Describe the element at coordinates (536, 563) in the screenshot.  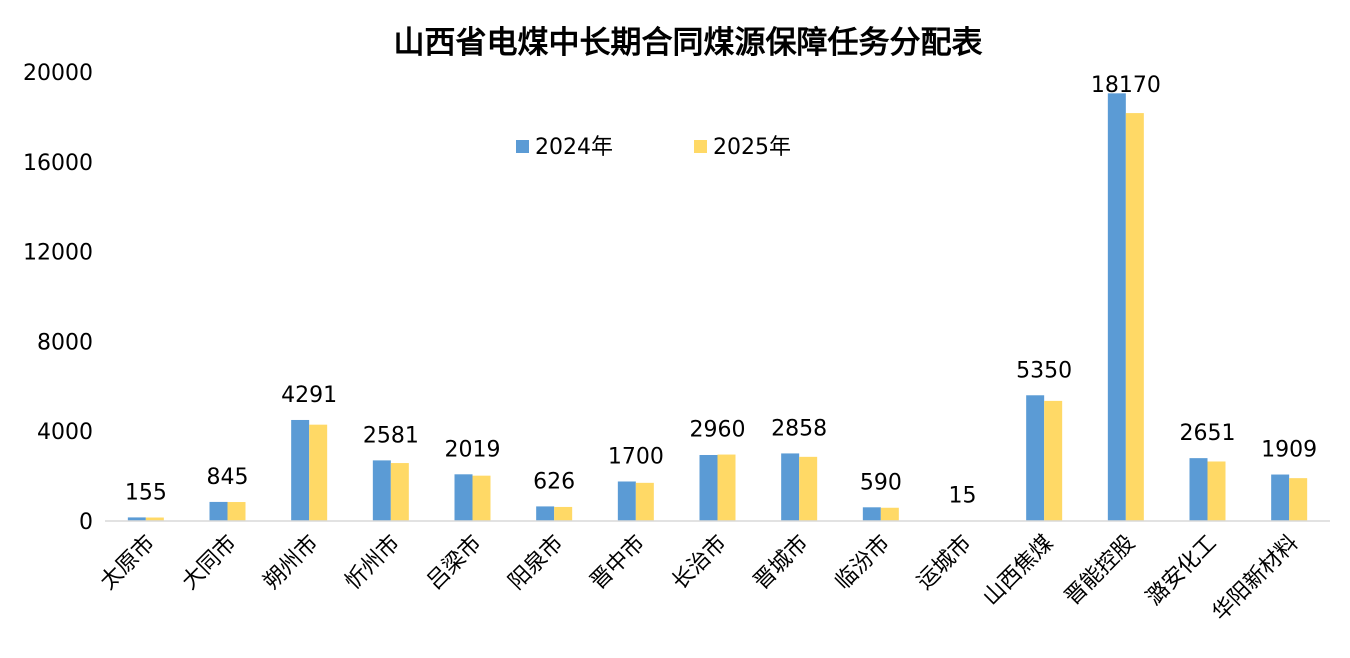
I see `x-category-label: 阳泉市` at that location.